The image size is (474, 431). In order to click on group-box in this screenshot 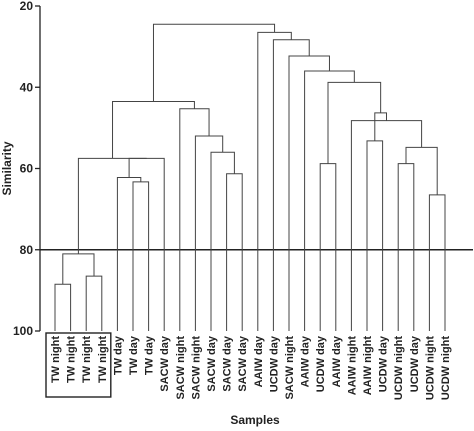, I will do `click(78, 365)`.